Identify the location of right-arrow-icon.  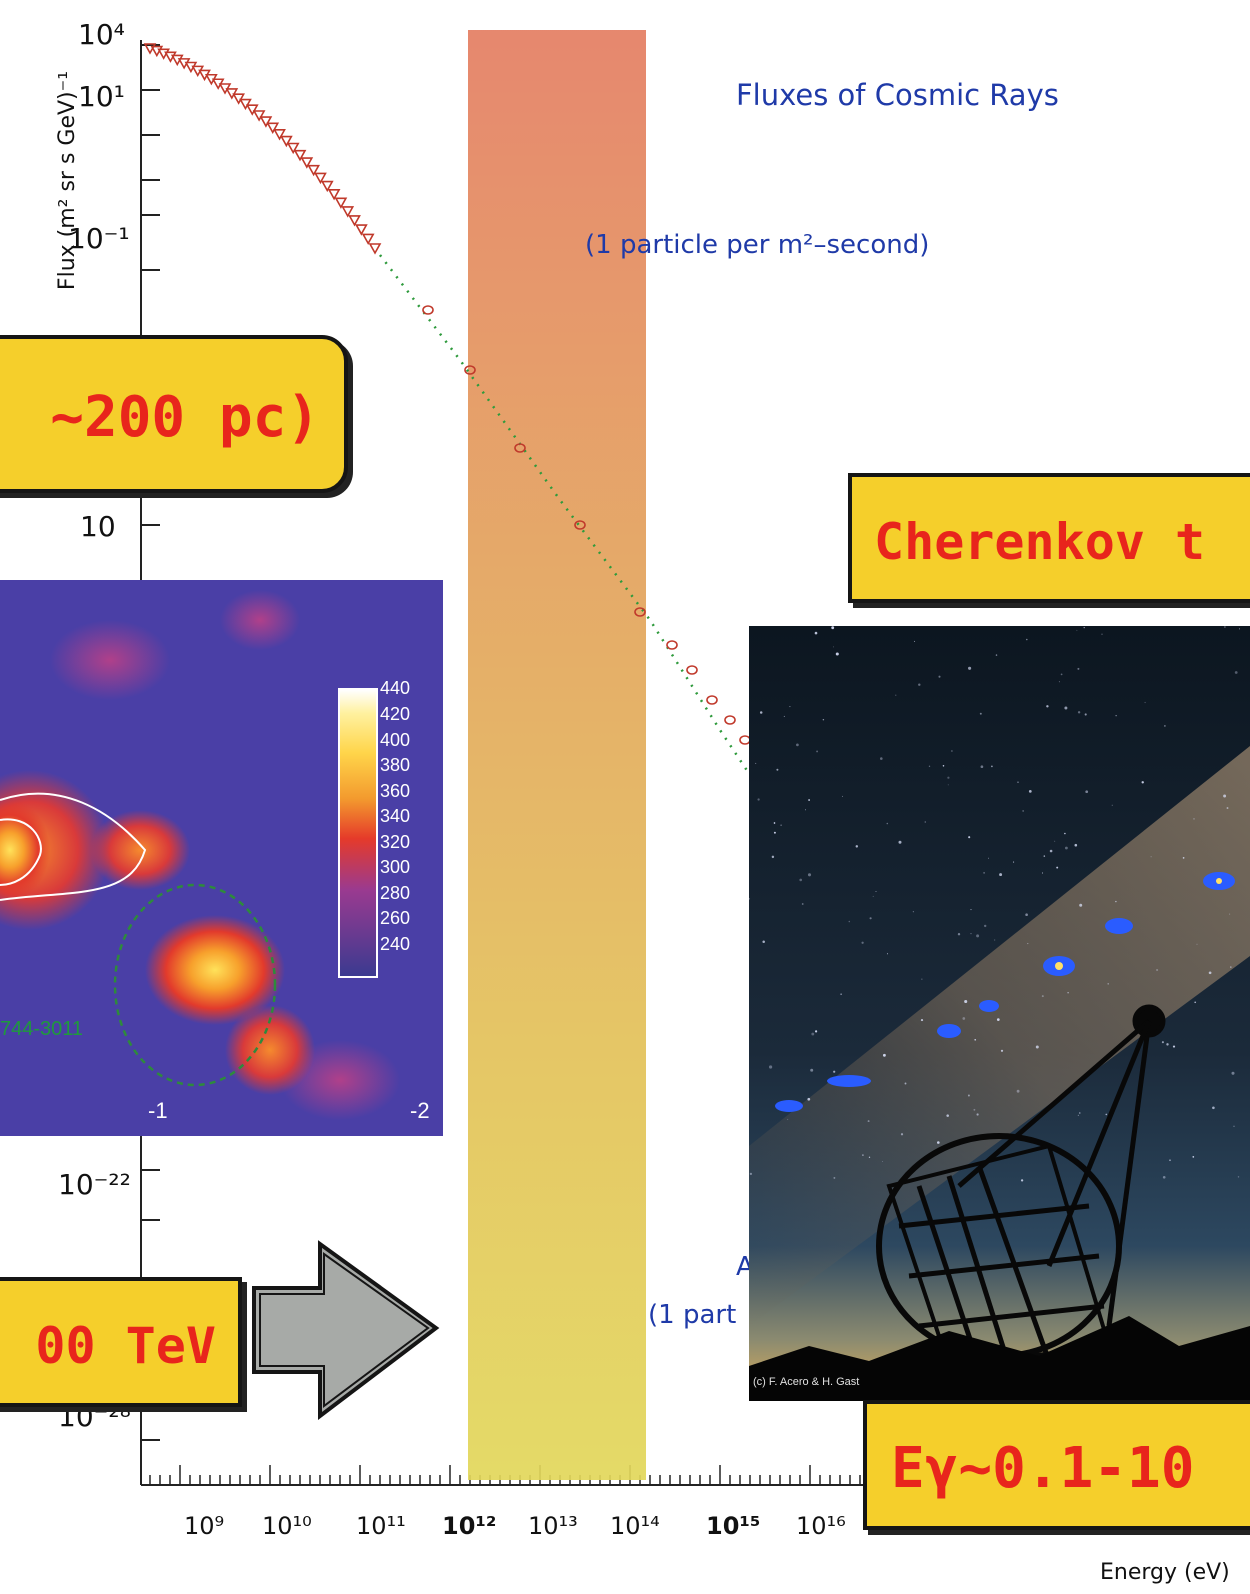
(346, 1330).